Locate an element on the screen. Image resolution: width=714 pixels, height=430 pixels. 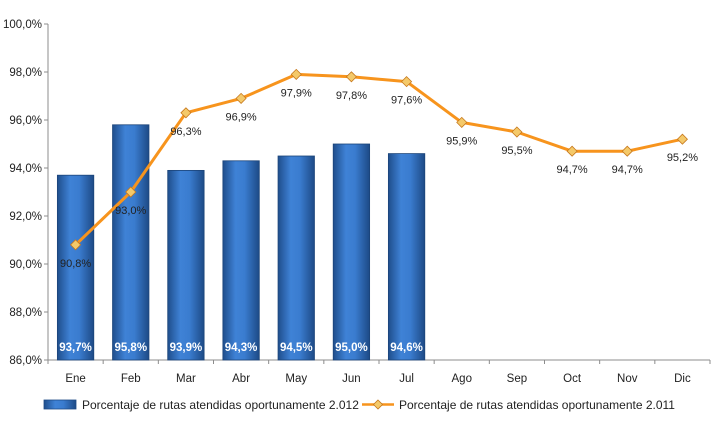
y-tick-label: 94,0% is located at coordinates (25, 169).